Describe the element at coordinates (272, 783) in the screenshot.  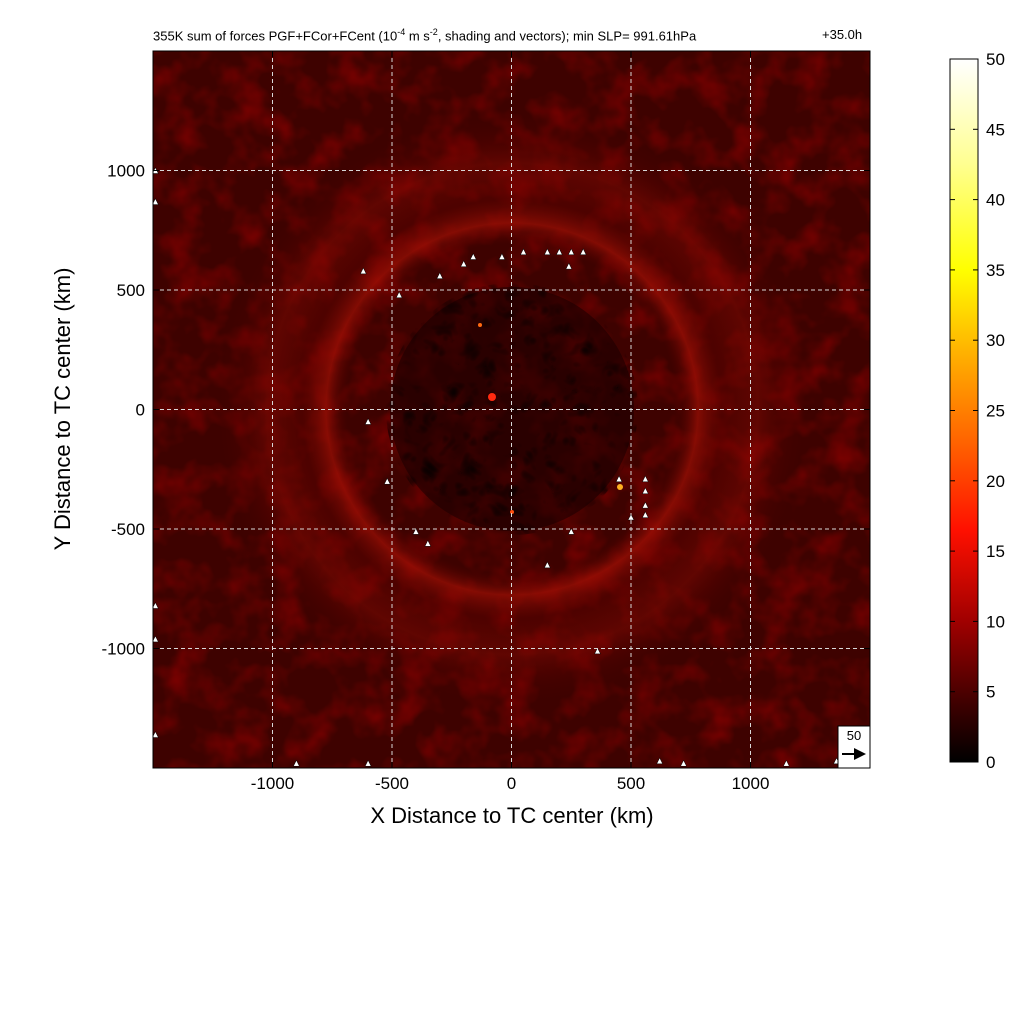
I see `x-tick-label: -1000` at that location.